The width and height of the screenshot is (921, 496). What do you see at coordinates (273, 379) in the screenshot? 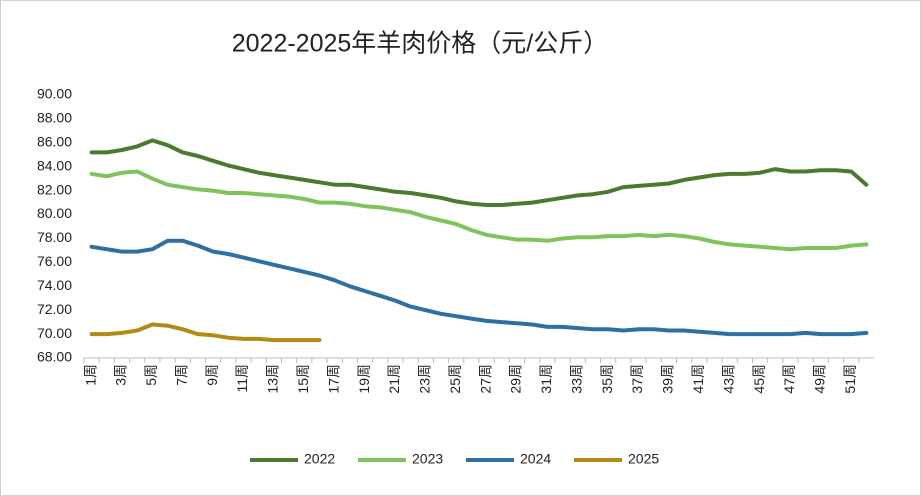
I see `x-tick-label: 13周` at bounding box center [273, 379].